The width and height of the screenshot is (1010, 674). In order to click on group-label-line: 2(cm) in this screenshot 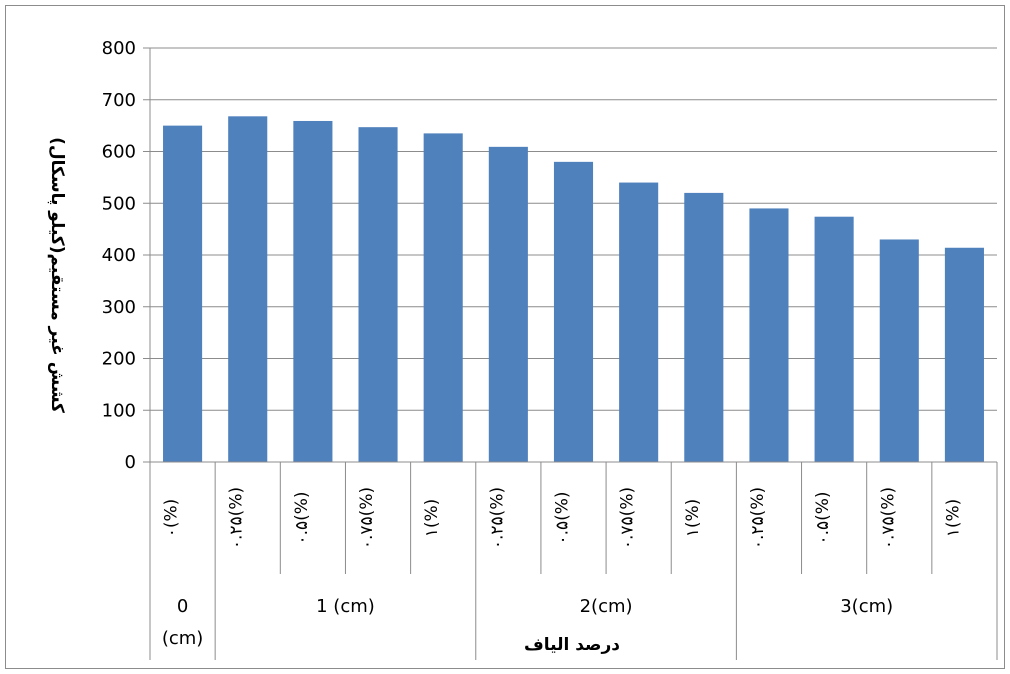, I will do `click(606, 606)`.